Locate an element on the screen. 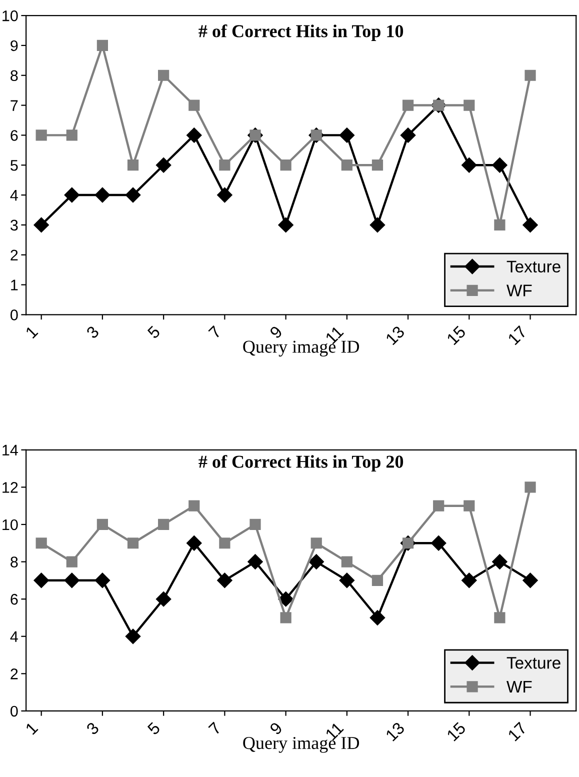 Image resolution: width=579 pixels, height=777 pixels. chart-title: # of Correct Hits in Top 10 is located at coordinates (301, 32).